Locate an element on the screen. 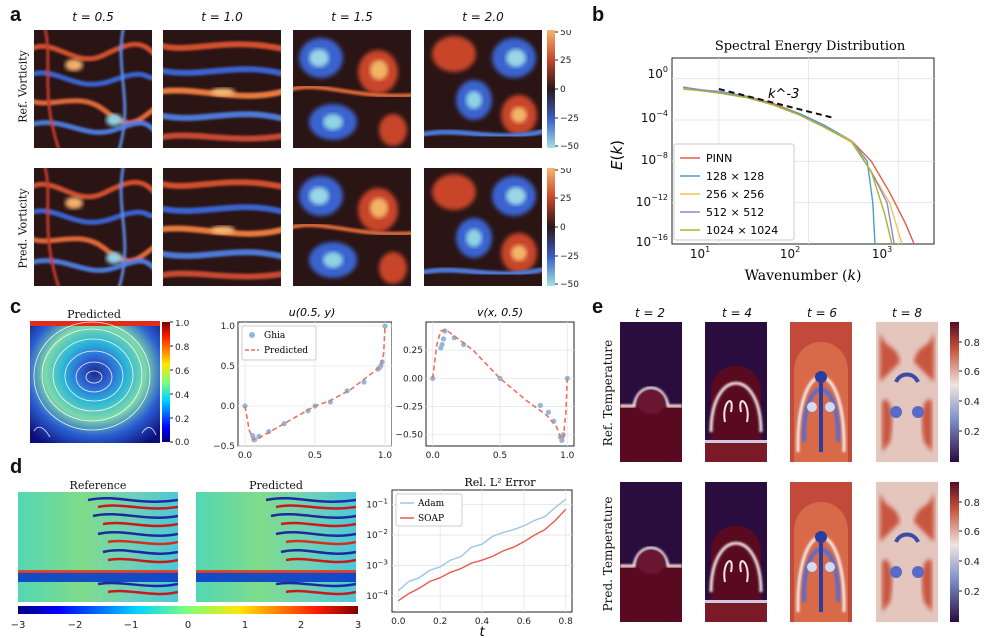  temperature-ref-t6 is located at coordinates (821, 392).